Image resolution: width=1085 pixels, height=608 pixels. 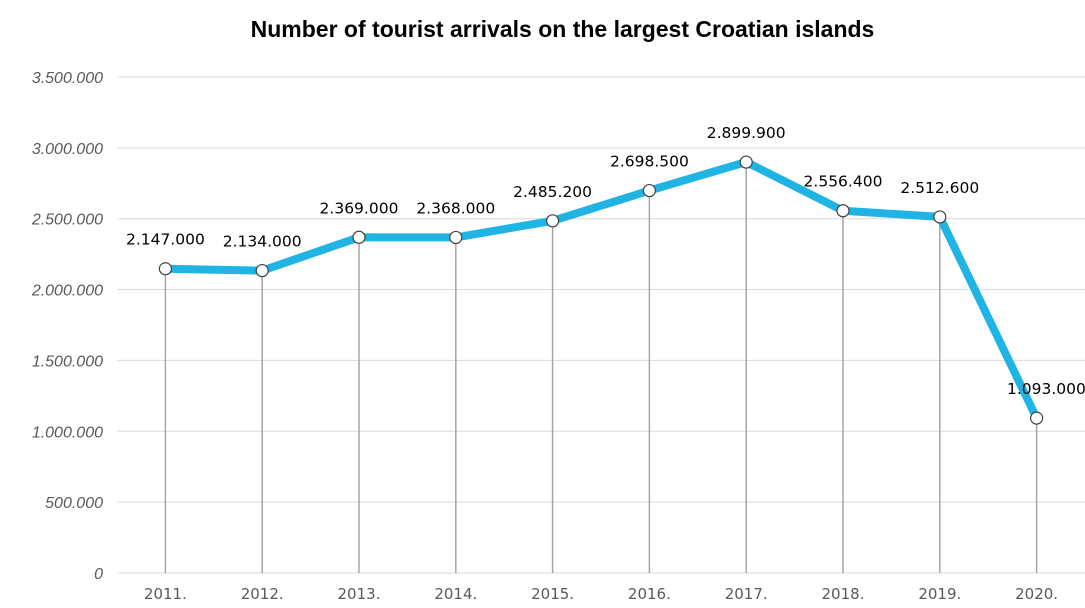 What do you see at coordinates (746, 133) in the screenshot?
I see `data-label: 2.899.900` at bounding box center [746, 133].